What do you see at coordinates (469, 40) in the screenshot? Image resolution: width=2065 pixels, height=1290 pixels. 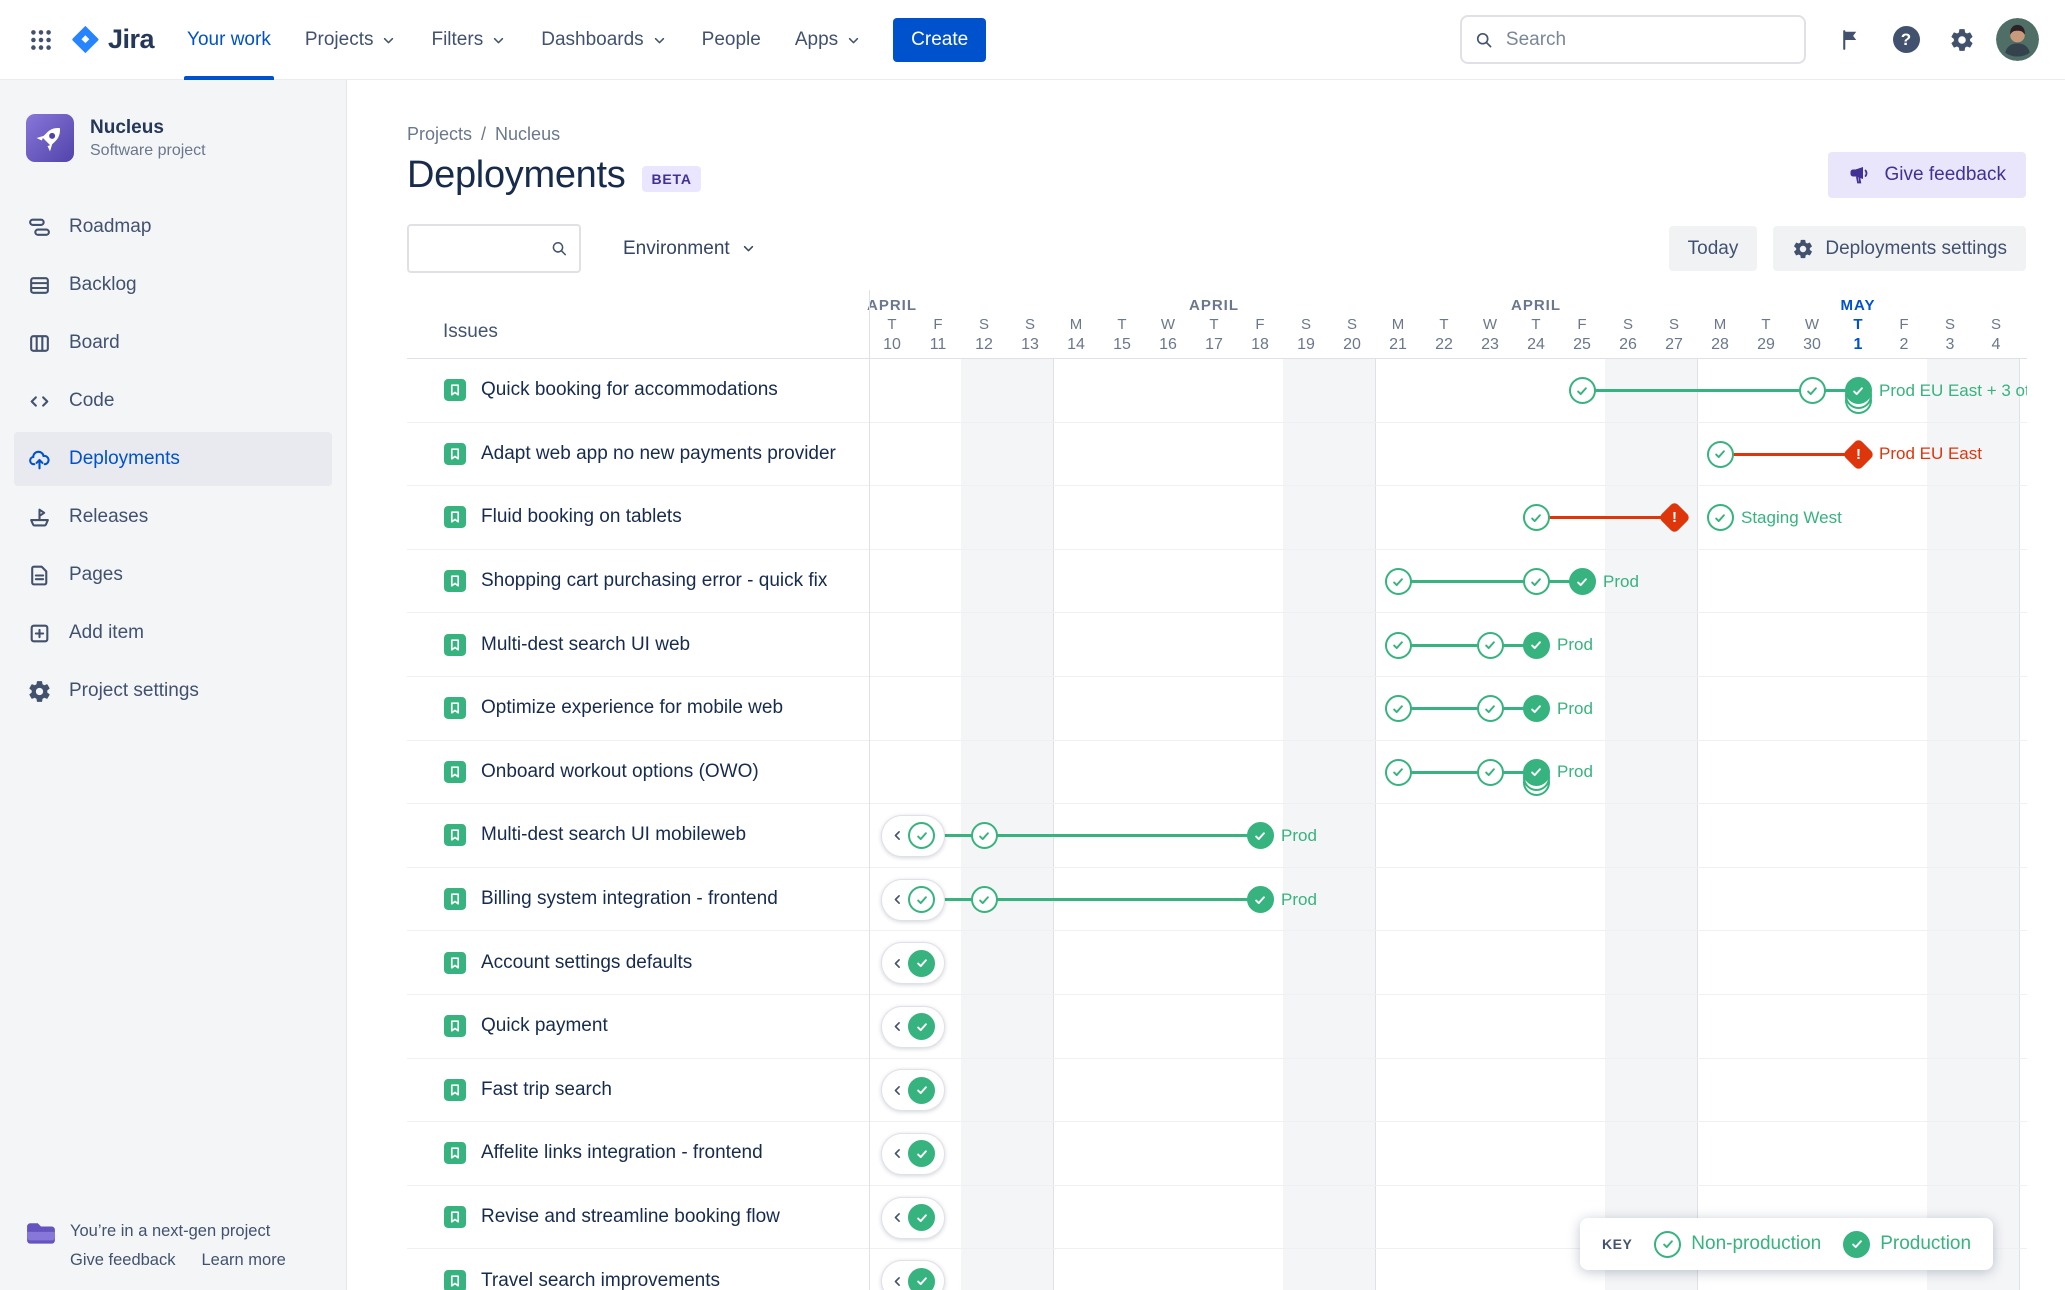 I see `topnav-item-filters: Filters` at bounding box center [469, 40].